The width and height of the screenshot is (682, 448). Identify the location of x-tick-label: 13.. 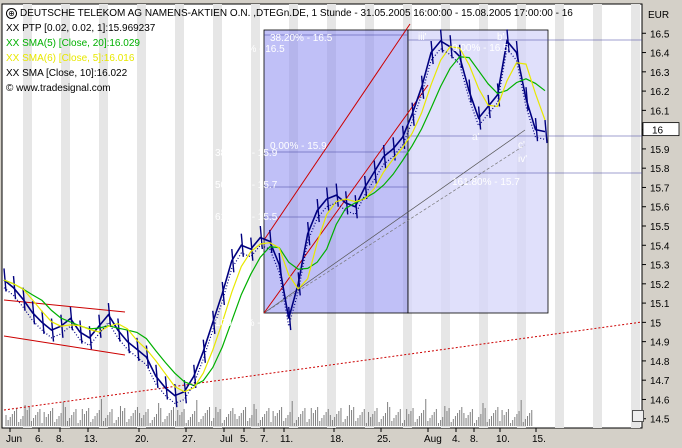
(91, 439).